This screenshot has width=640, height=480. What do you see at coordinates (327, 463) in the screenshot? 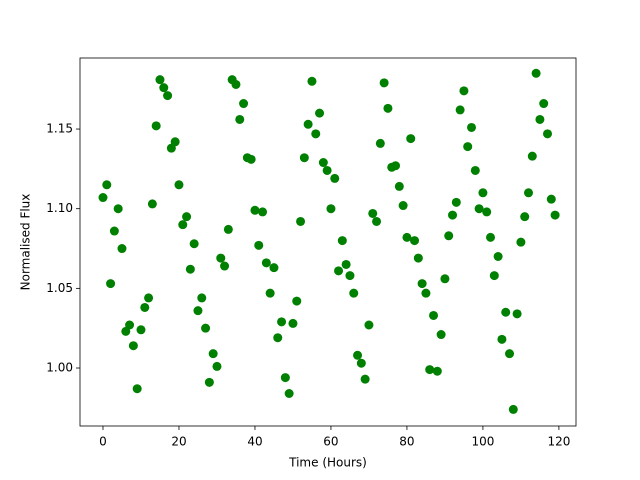
I see `x-axis-label: Time (Hours)` at bounding box center [327, 463].